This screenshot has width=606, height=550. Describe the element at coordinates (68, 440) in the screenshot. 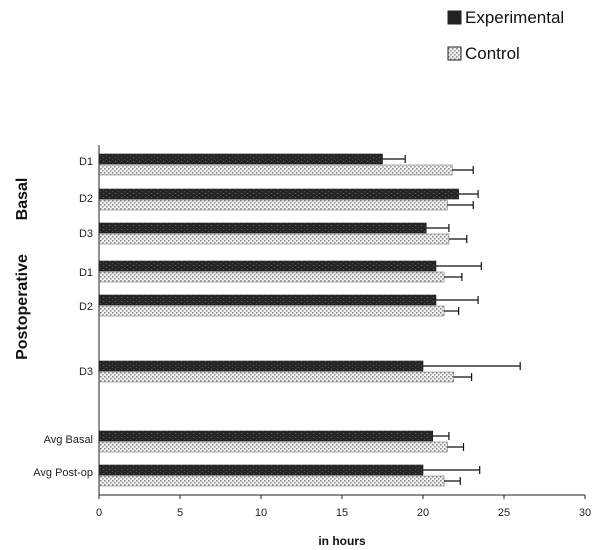

I see `category-label-6: Avg Basal` at that location.